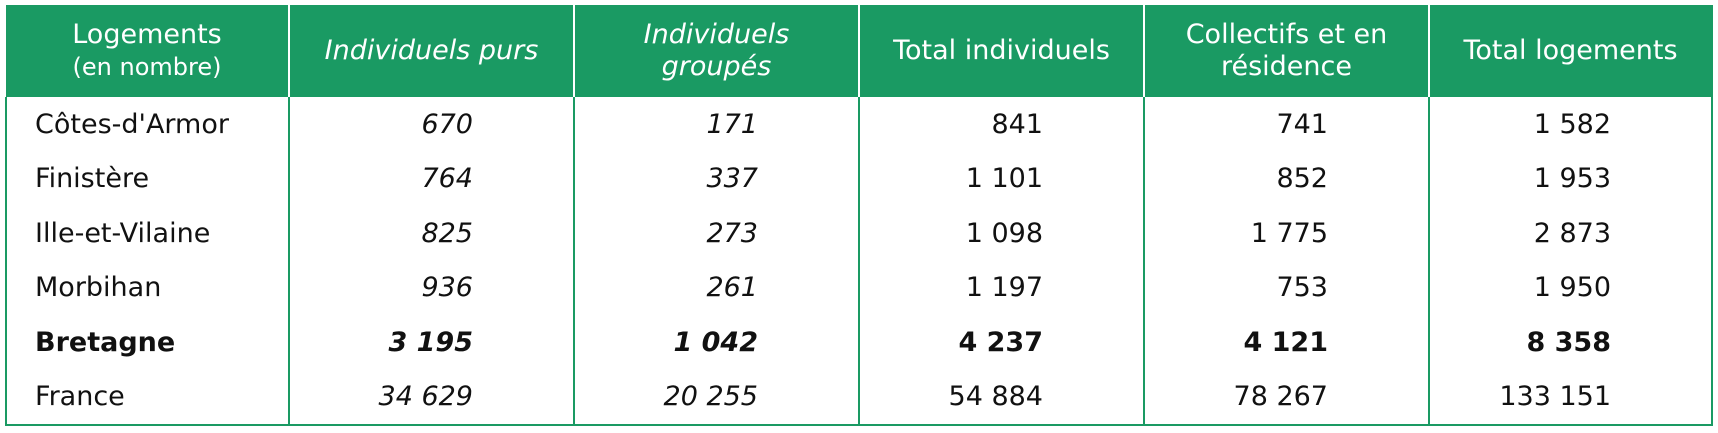  I want to click on header-cell: Logements (en nombre), so click(147, 51).